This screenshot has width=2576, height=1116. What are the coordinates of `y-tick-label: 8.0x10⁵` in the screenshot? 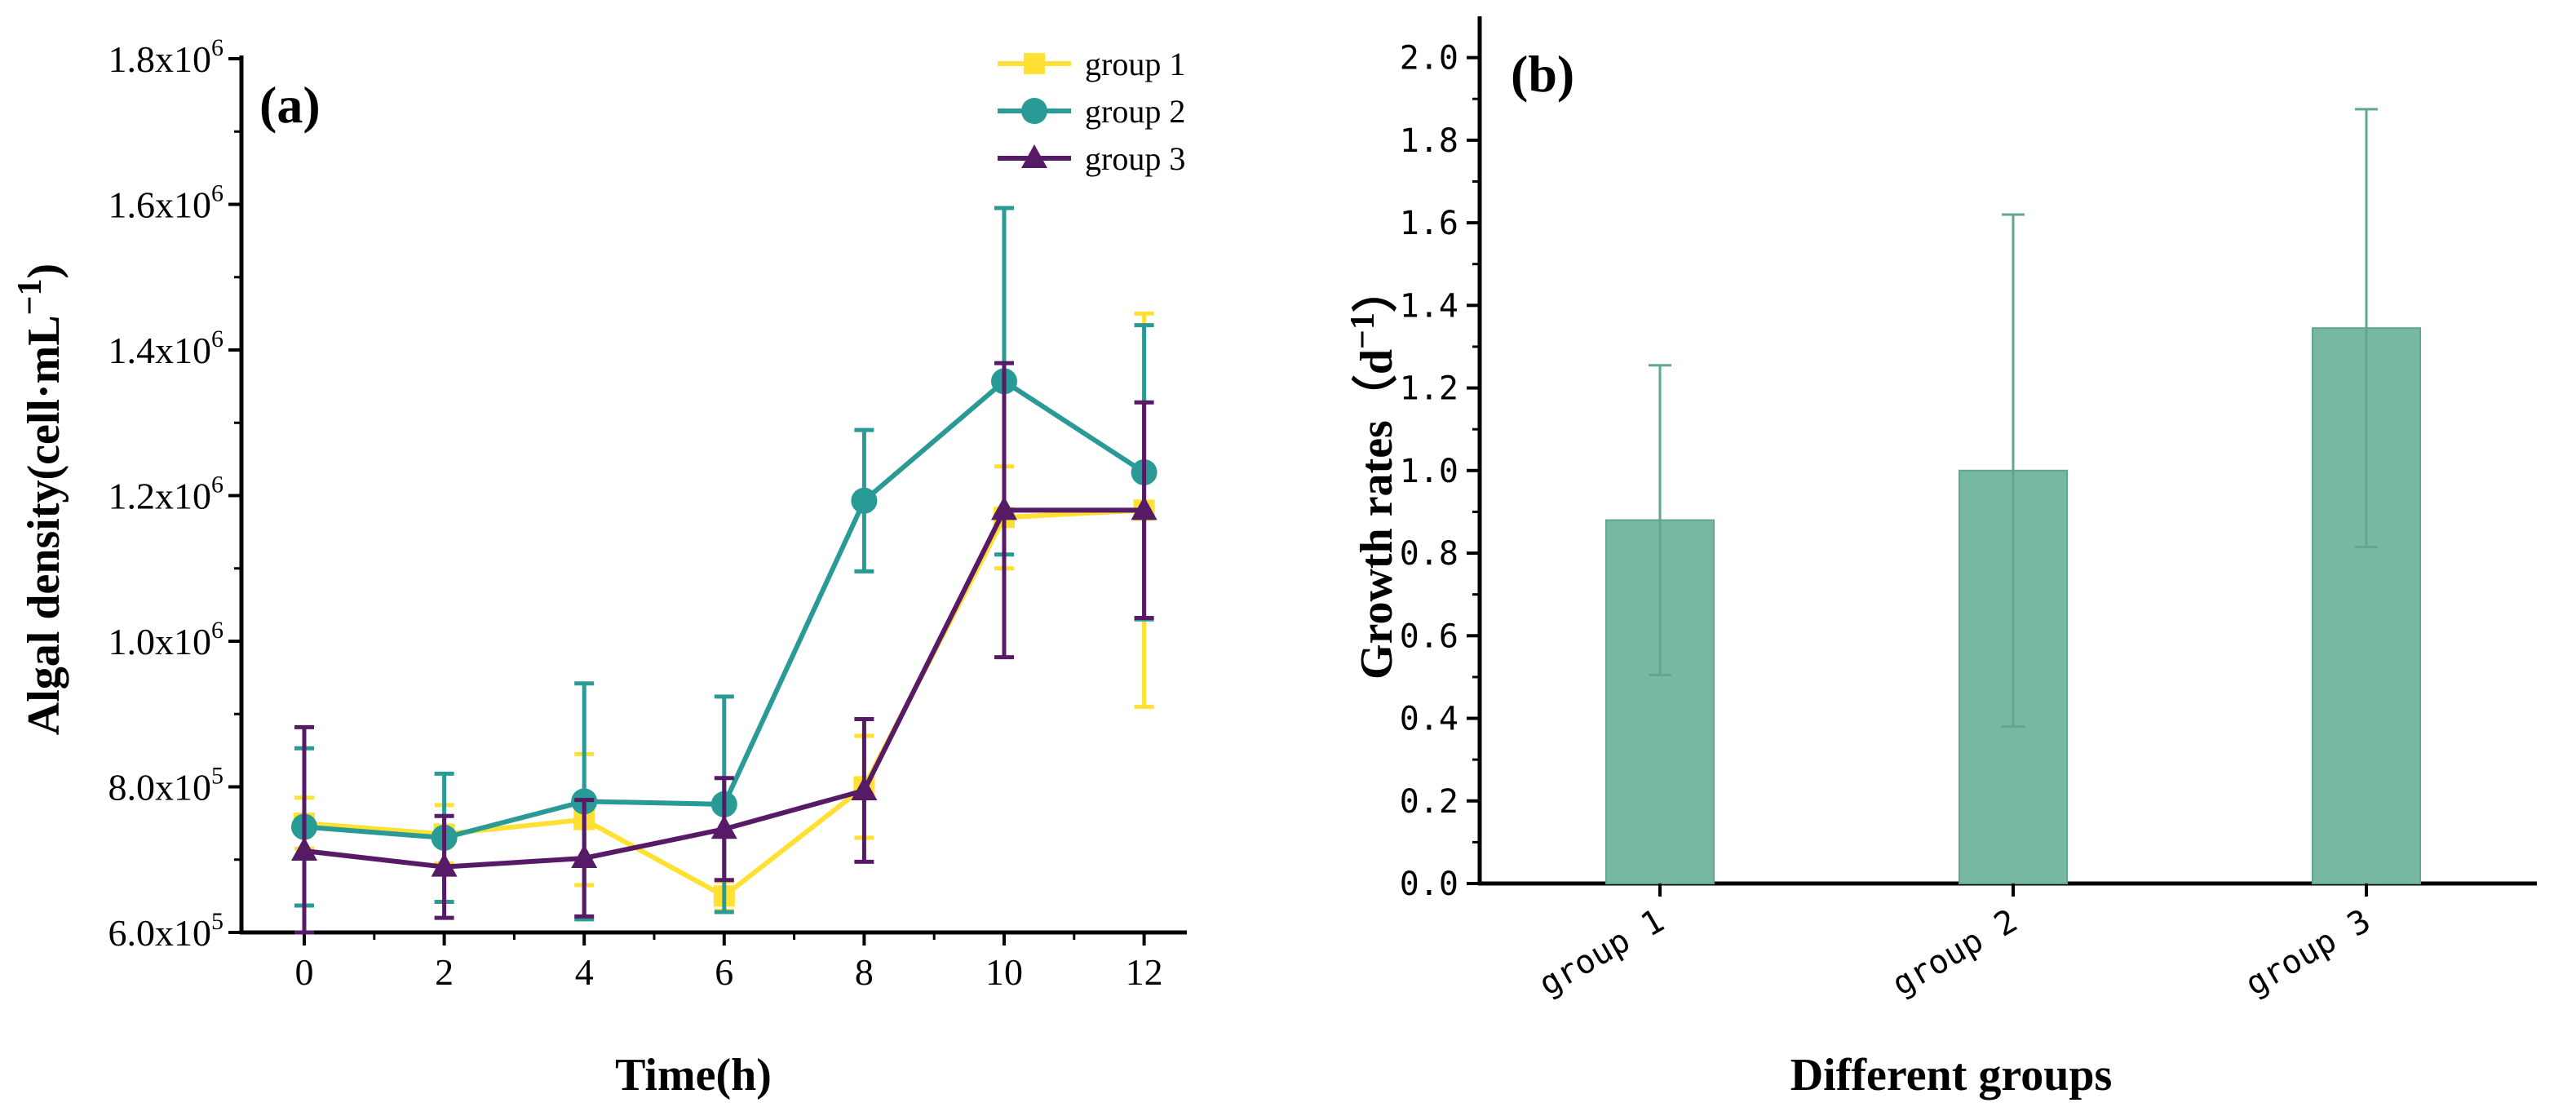 It's located at (166, 785).